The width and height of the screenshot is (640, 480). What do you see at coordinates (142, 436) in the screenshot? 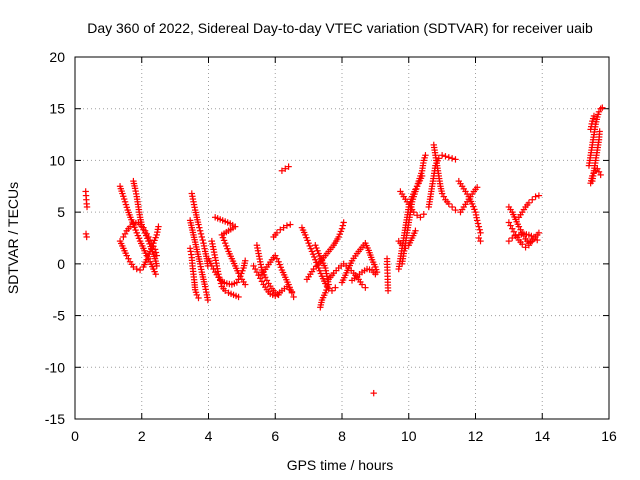
I see `x-tick-label: 2` at bounding box center [142, 436].